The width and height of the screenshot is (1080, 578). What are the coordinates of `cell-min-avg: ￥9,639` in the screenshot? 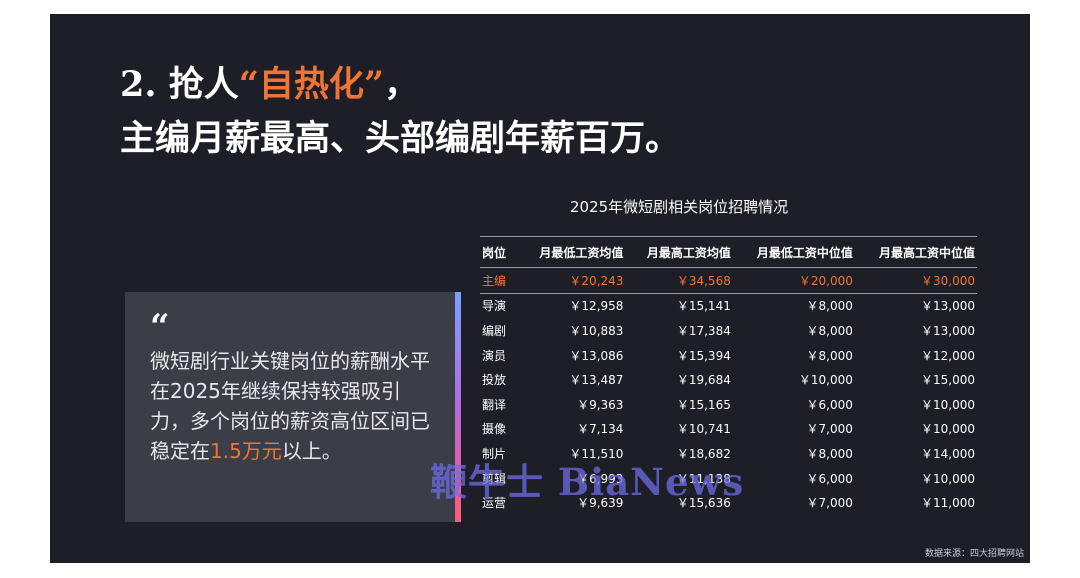 It's located at (600, 503).